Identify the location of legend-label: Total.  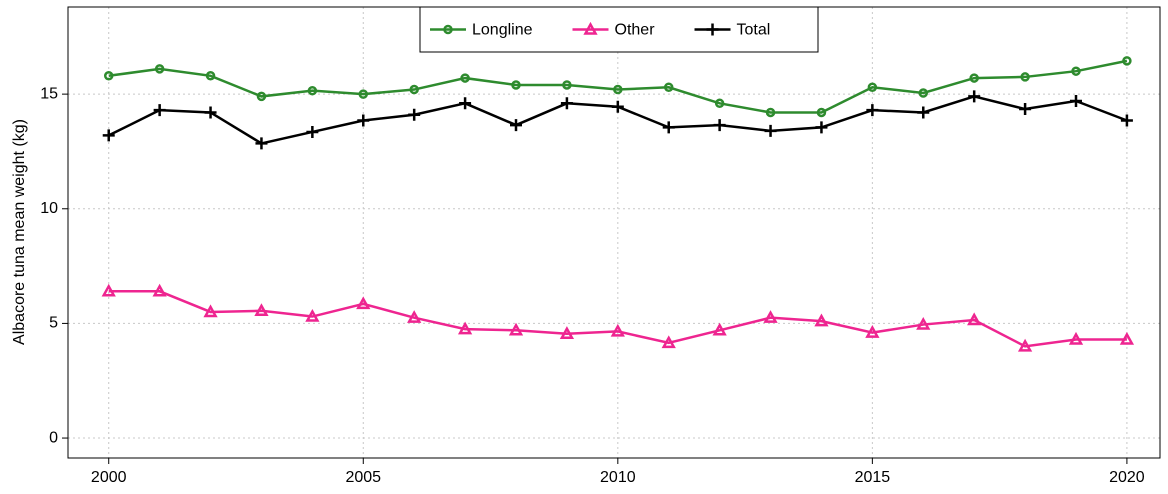
(754, 30).